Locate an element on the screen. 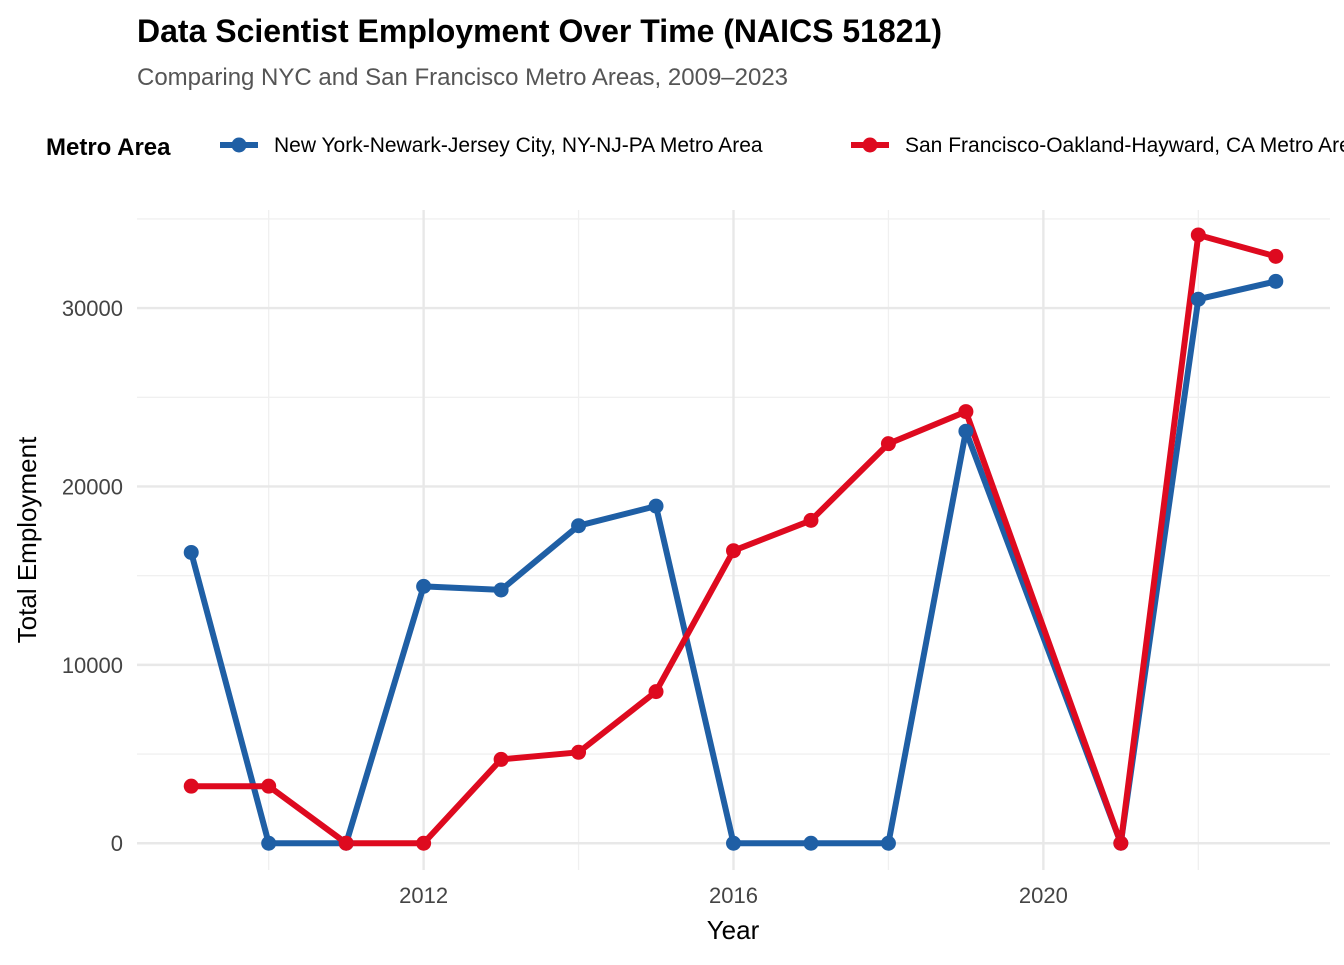 The height and width of the screenshot is (965, 1344). legend-title: Metro Area is located at coordinates (108, 147).